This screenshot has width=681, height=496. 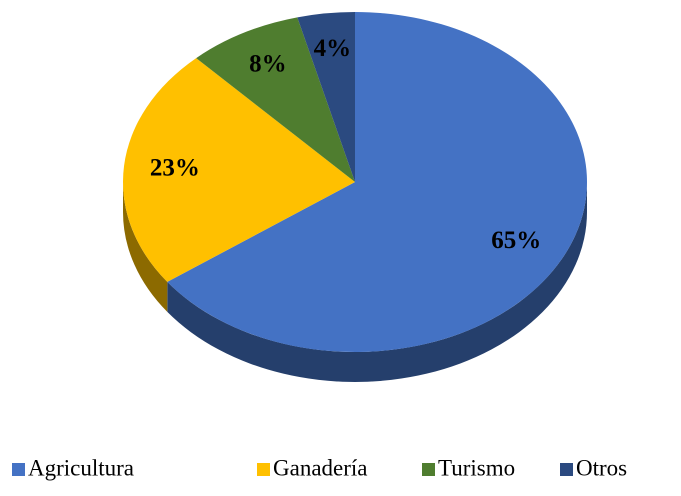 I want to click on data-label: 8%, so click(x=268, y=64).